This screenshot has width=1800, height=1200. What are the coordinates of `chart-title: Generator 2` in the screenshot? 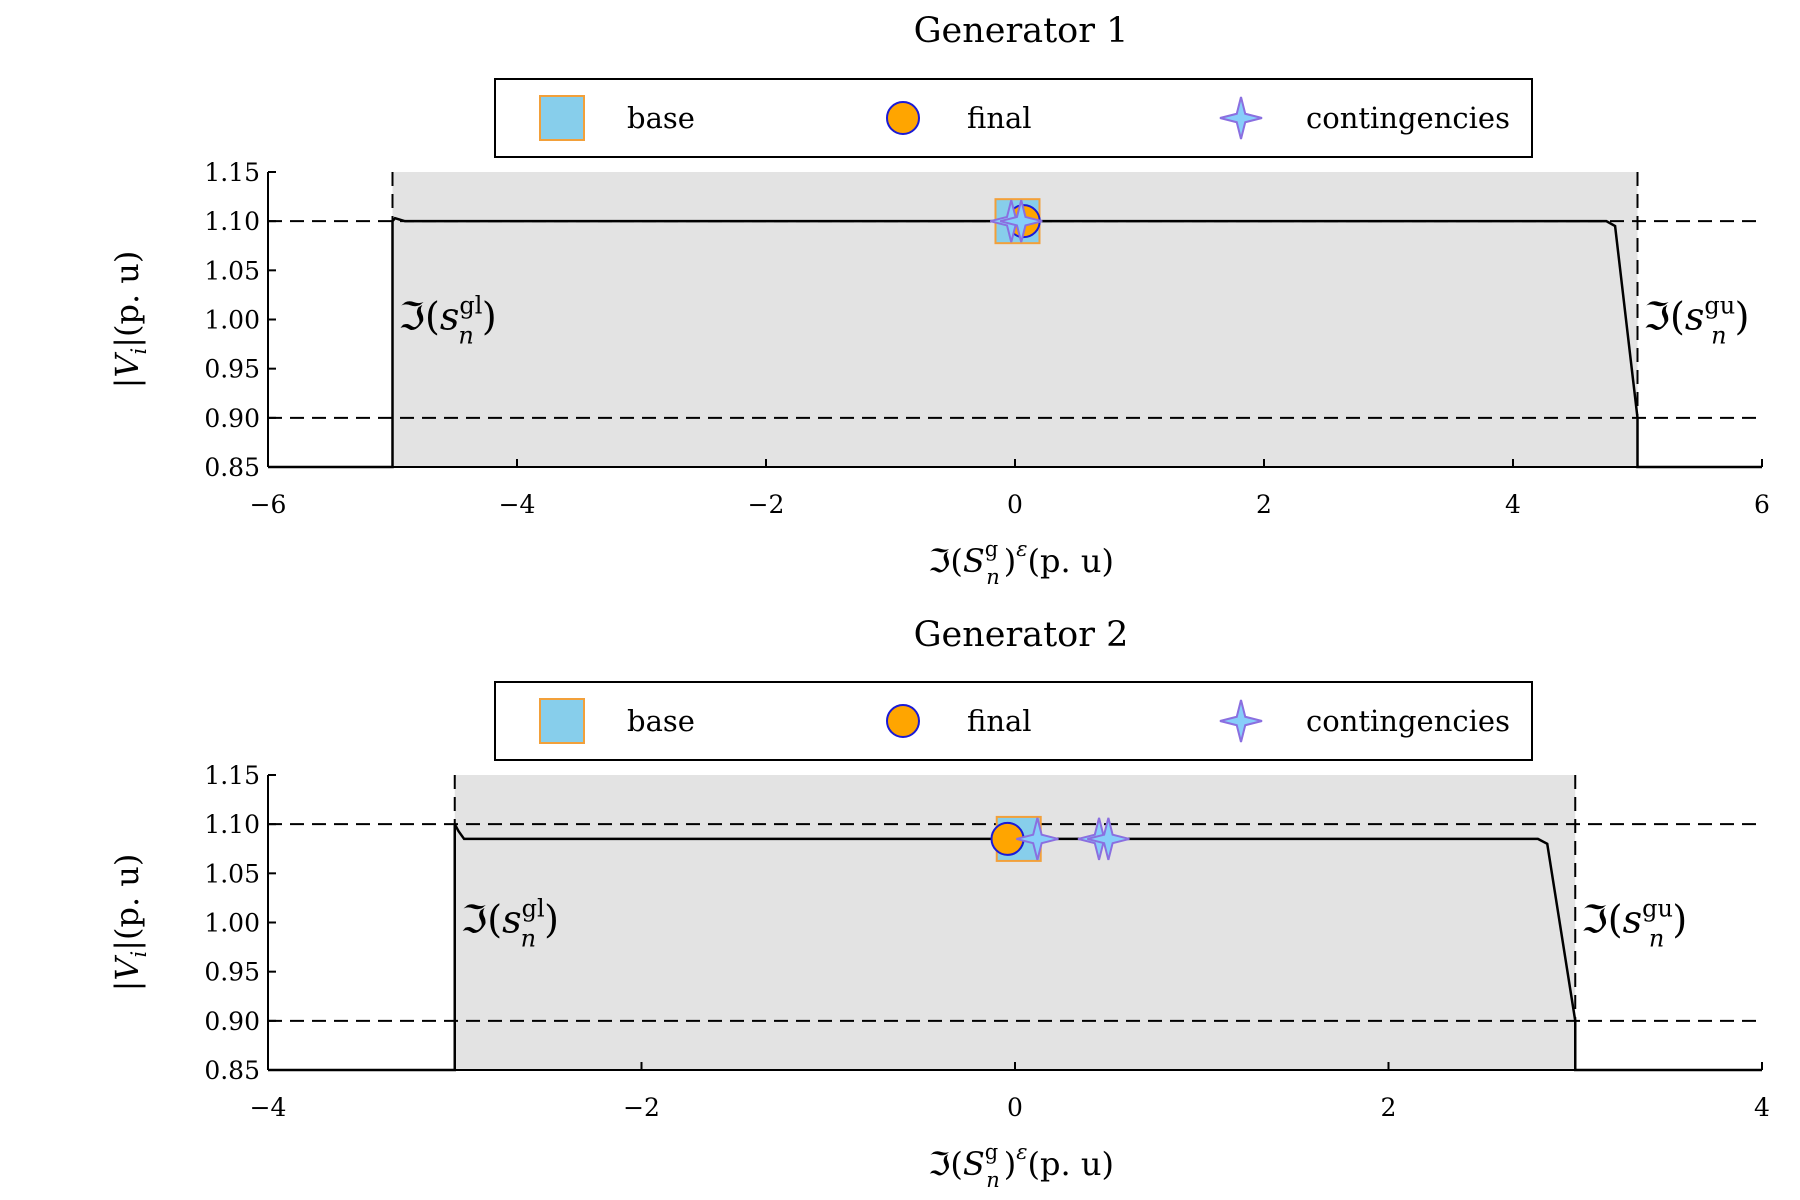 It's located at (1021, 635).